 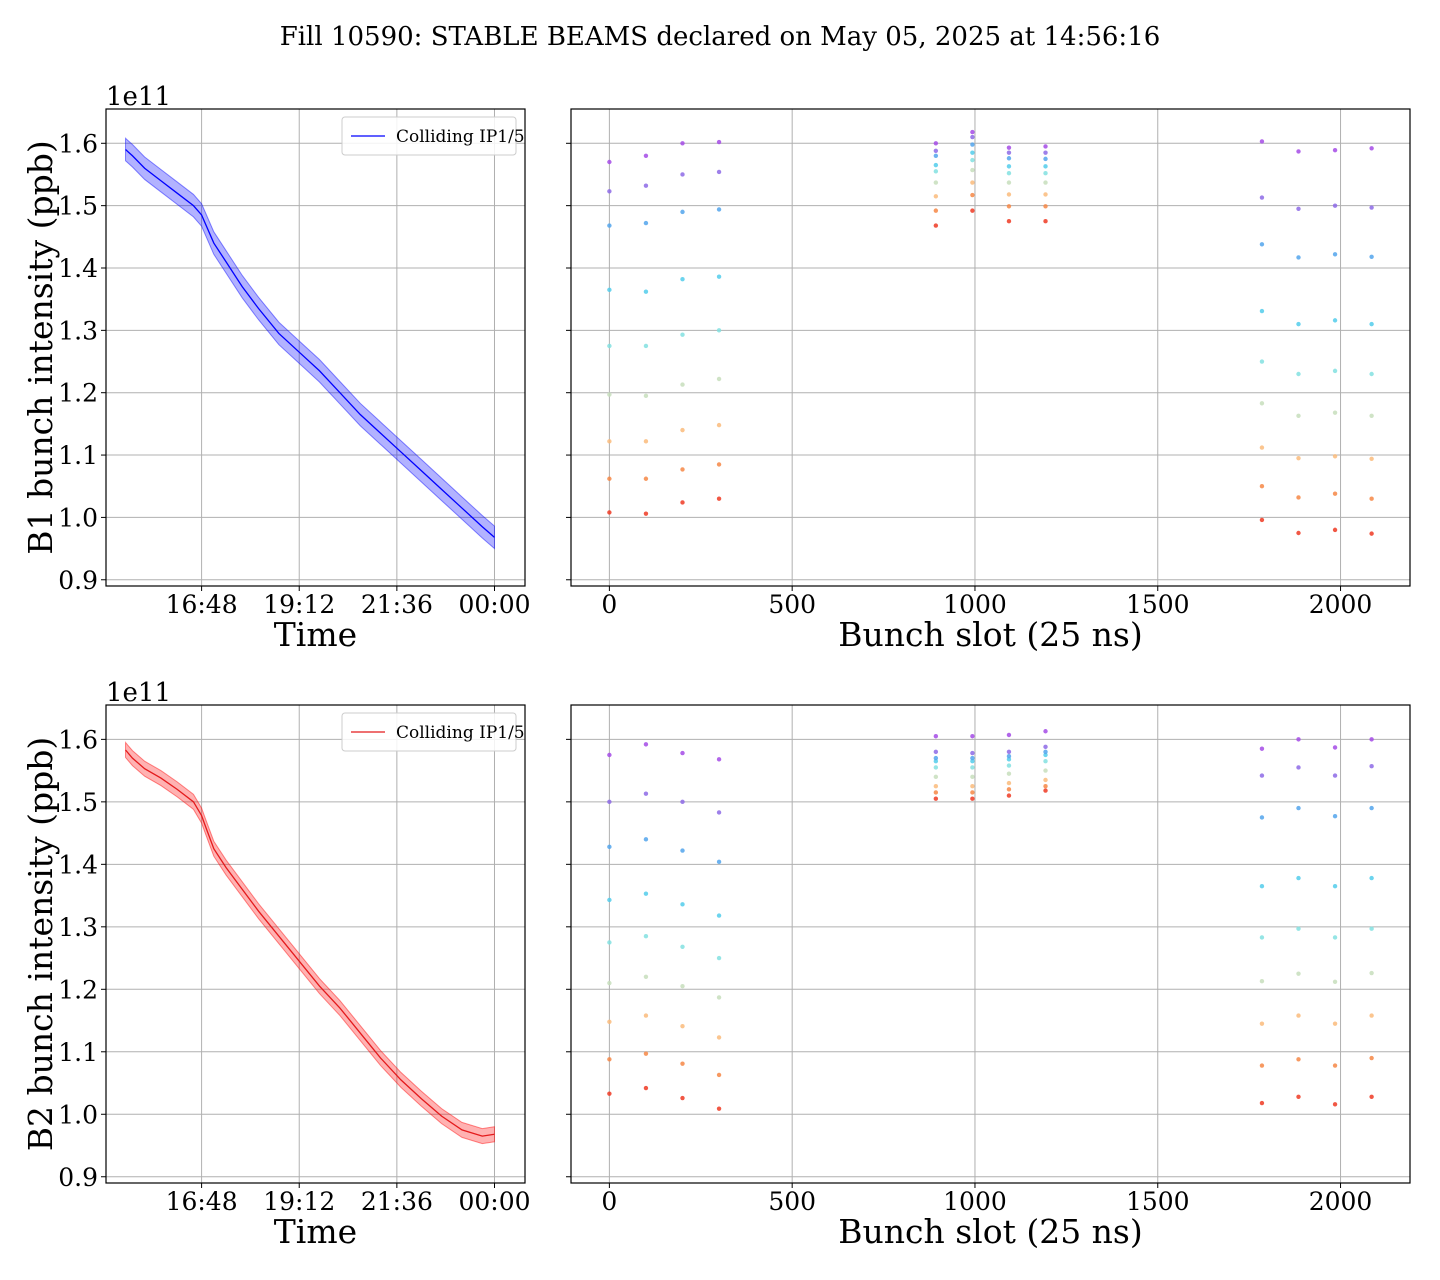 I want to click on legend: Colliding IP1/5, so click(x=433, y=136).